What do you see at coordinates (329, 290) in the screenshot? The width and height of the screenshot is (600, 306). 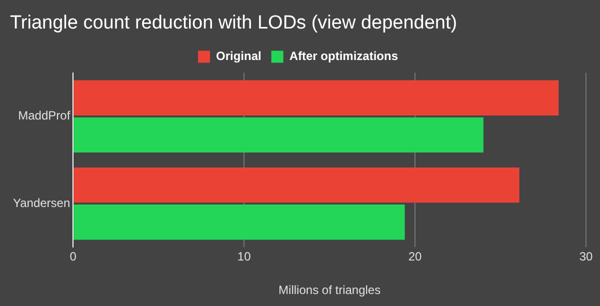 I see `x-axis-title: Millions of triangles` at bounding box center [329, 290].